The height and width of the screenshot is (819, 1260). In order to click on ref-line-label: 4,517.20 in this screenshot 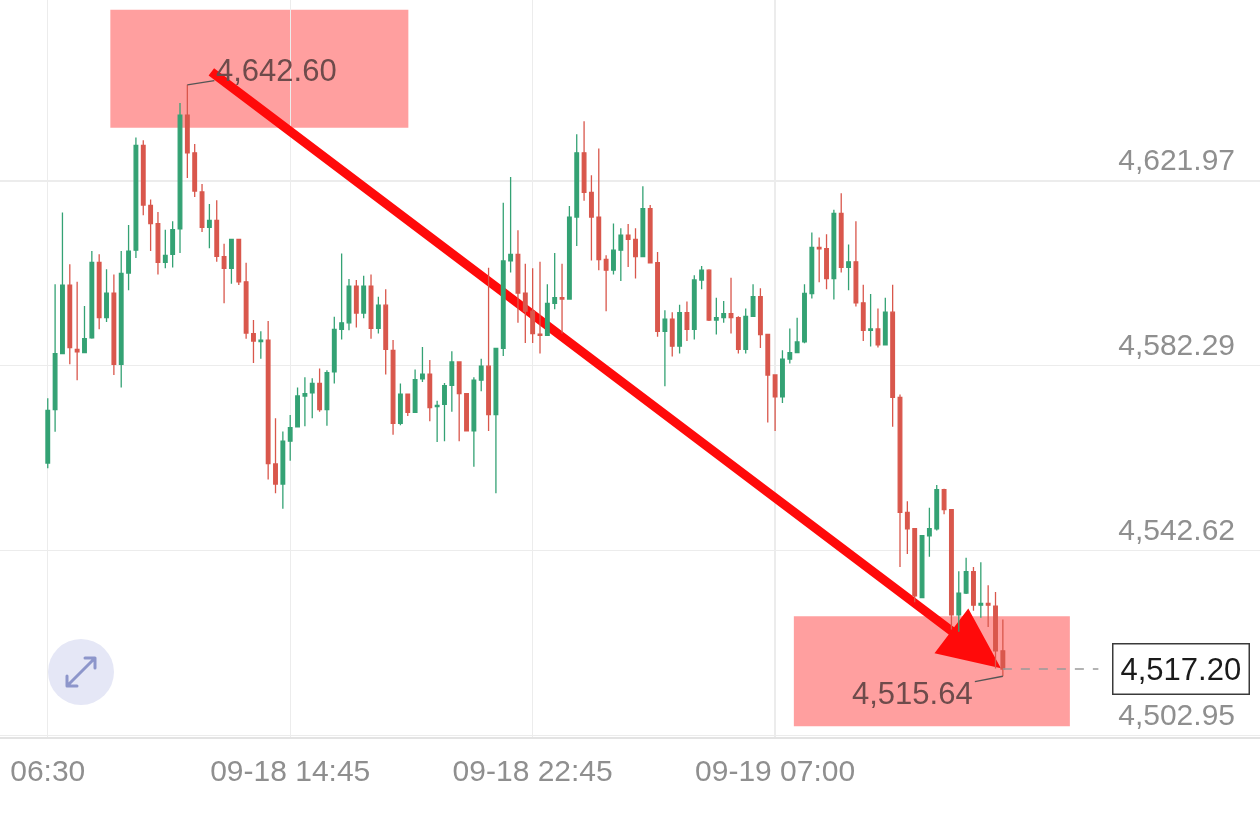, I will do `click(1181, 669)`.